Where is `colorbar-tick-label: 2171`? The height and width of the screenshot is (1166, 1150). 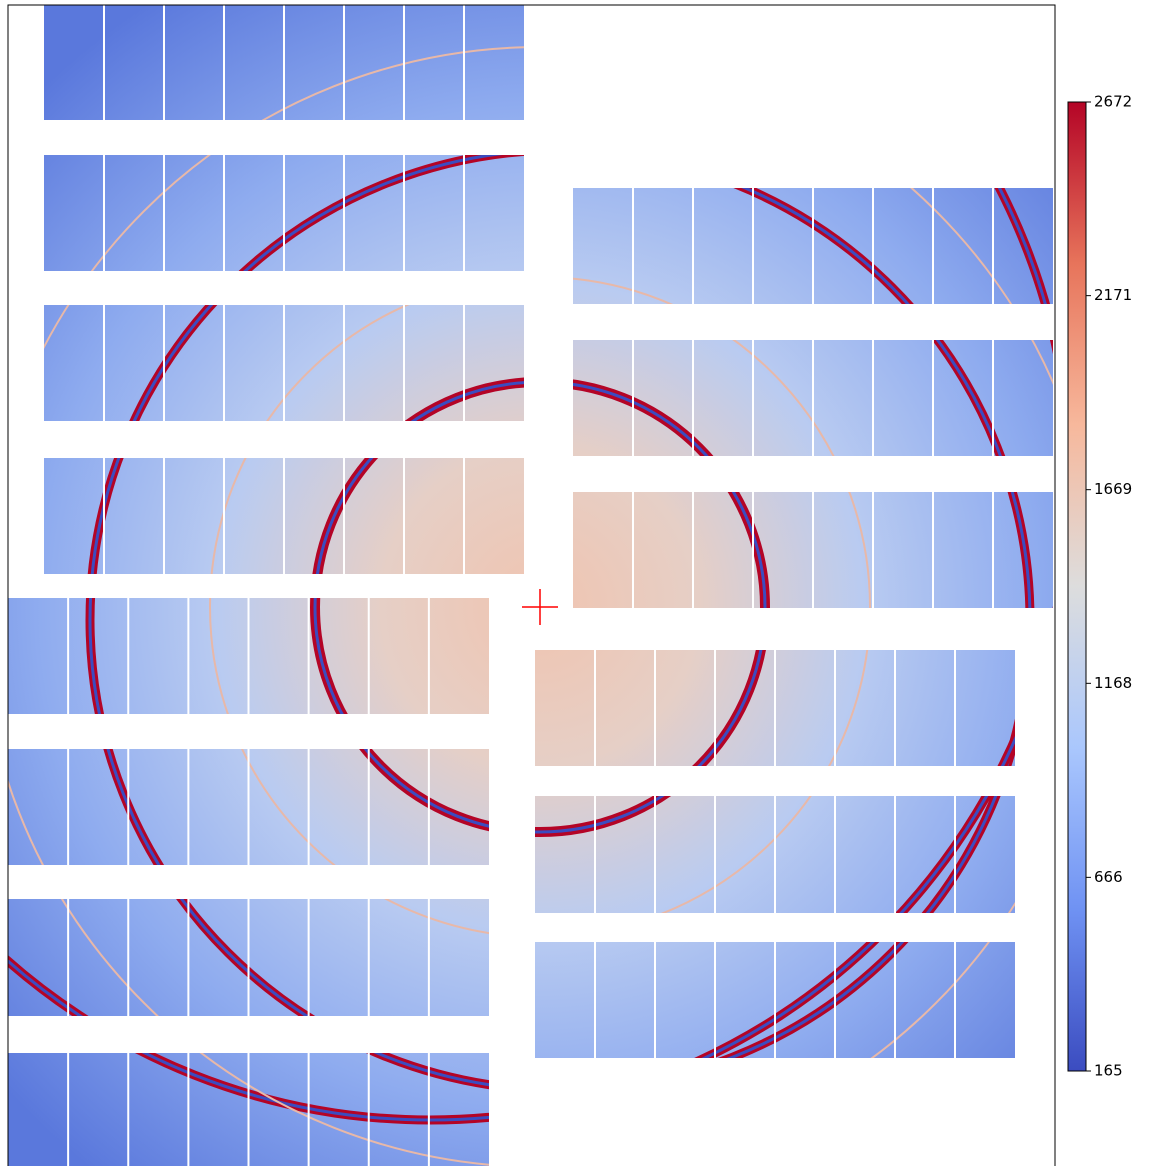
colorbar-tick-label: 2171 is located at coordinates (1113, 295).